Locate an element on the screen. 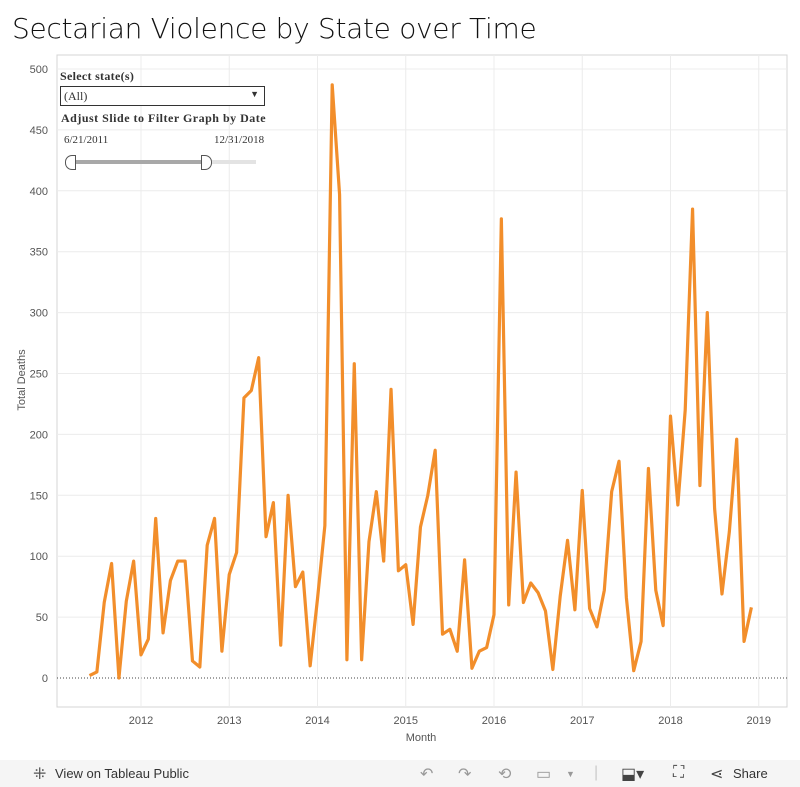 The width and height of the screenshot is (800, 787). y-tick-label: 150 is located at coordinates (39, 496).